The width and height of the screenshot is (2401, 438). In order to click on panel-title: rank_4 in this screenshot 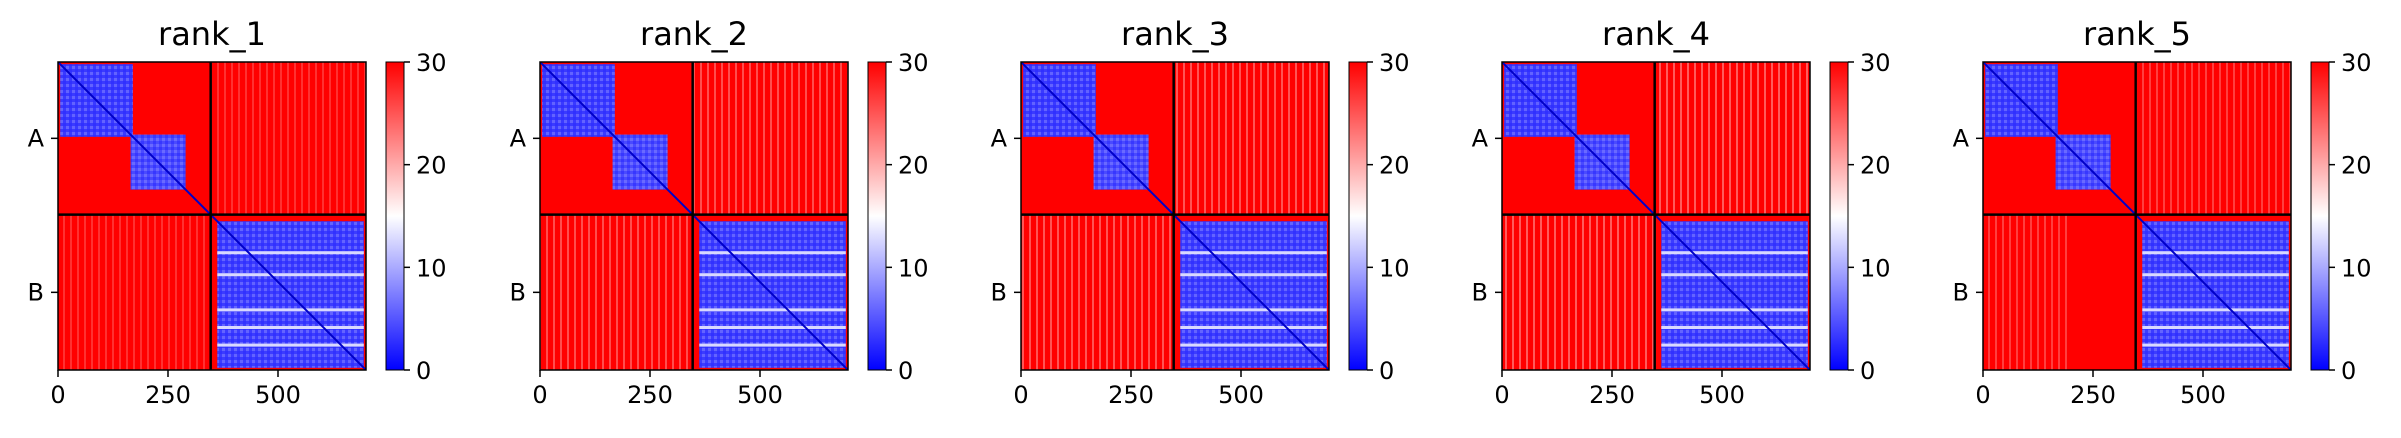, I will do `click(1656, 34)`.